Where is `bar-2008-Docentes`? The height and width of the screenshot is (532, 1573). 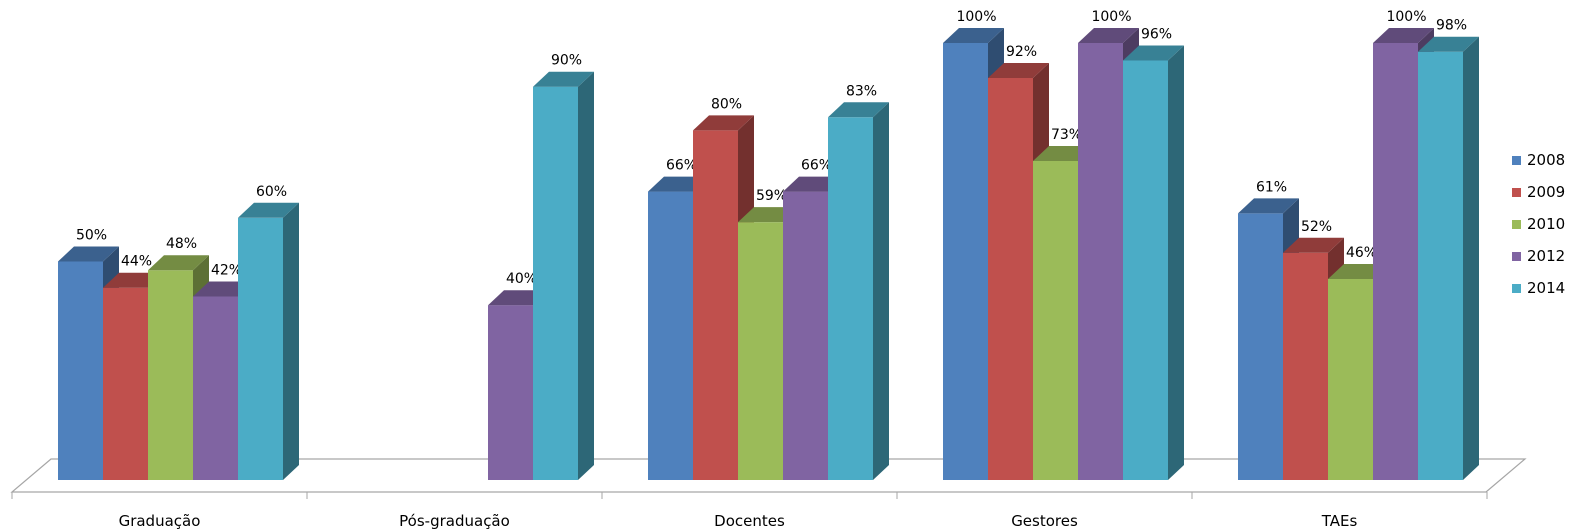 bar-2008-Docentes is located at coordinates (670, 335).